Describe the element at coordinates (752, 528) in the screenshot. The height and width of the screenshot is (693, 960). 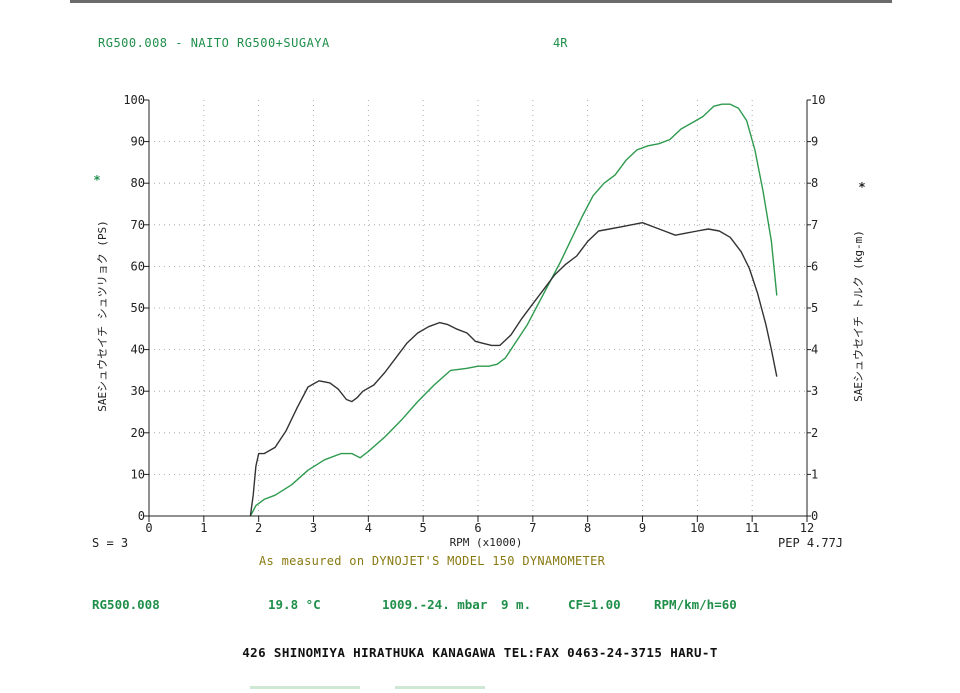
I see `x-tick-label: 11` at that location.